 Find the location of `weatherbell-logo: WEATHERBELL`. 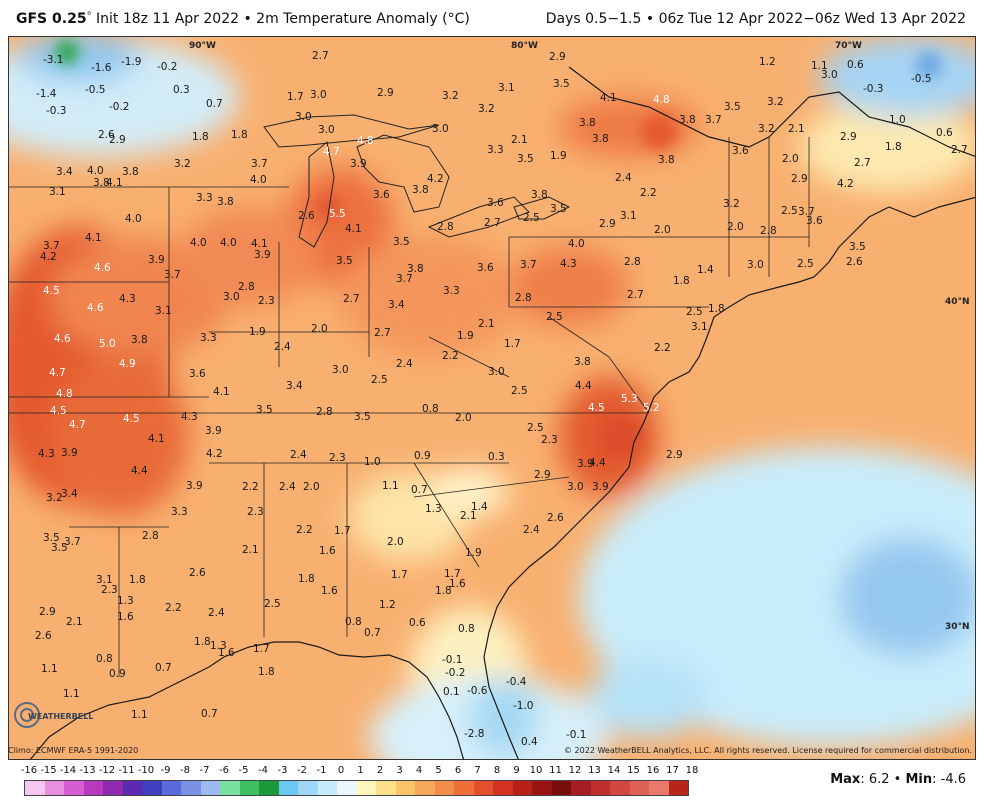

weatherbell-logo: WEATHERBELL is located at coordinates (62, 718).